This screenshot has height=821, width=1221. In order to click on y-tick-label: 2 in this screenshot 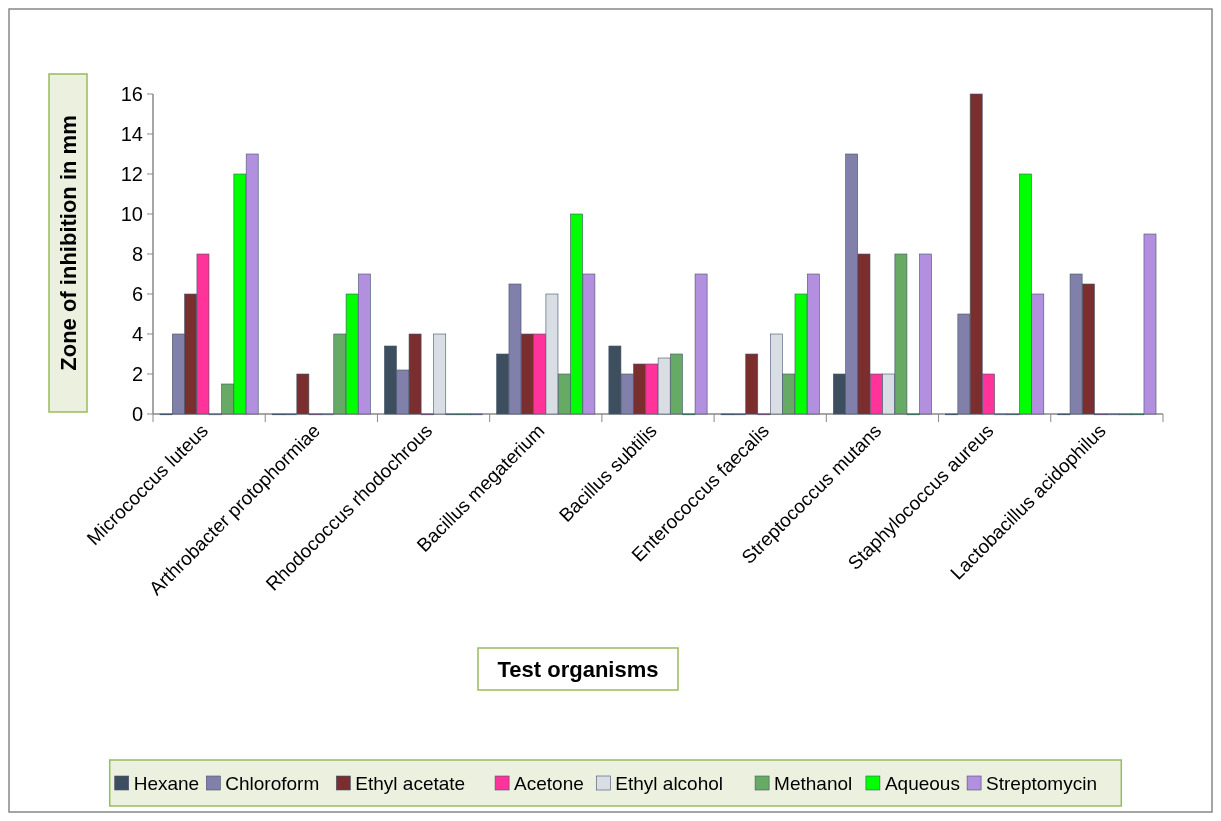, I will do `click(137, 374)`.